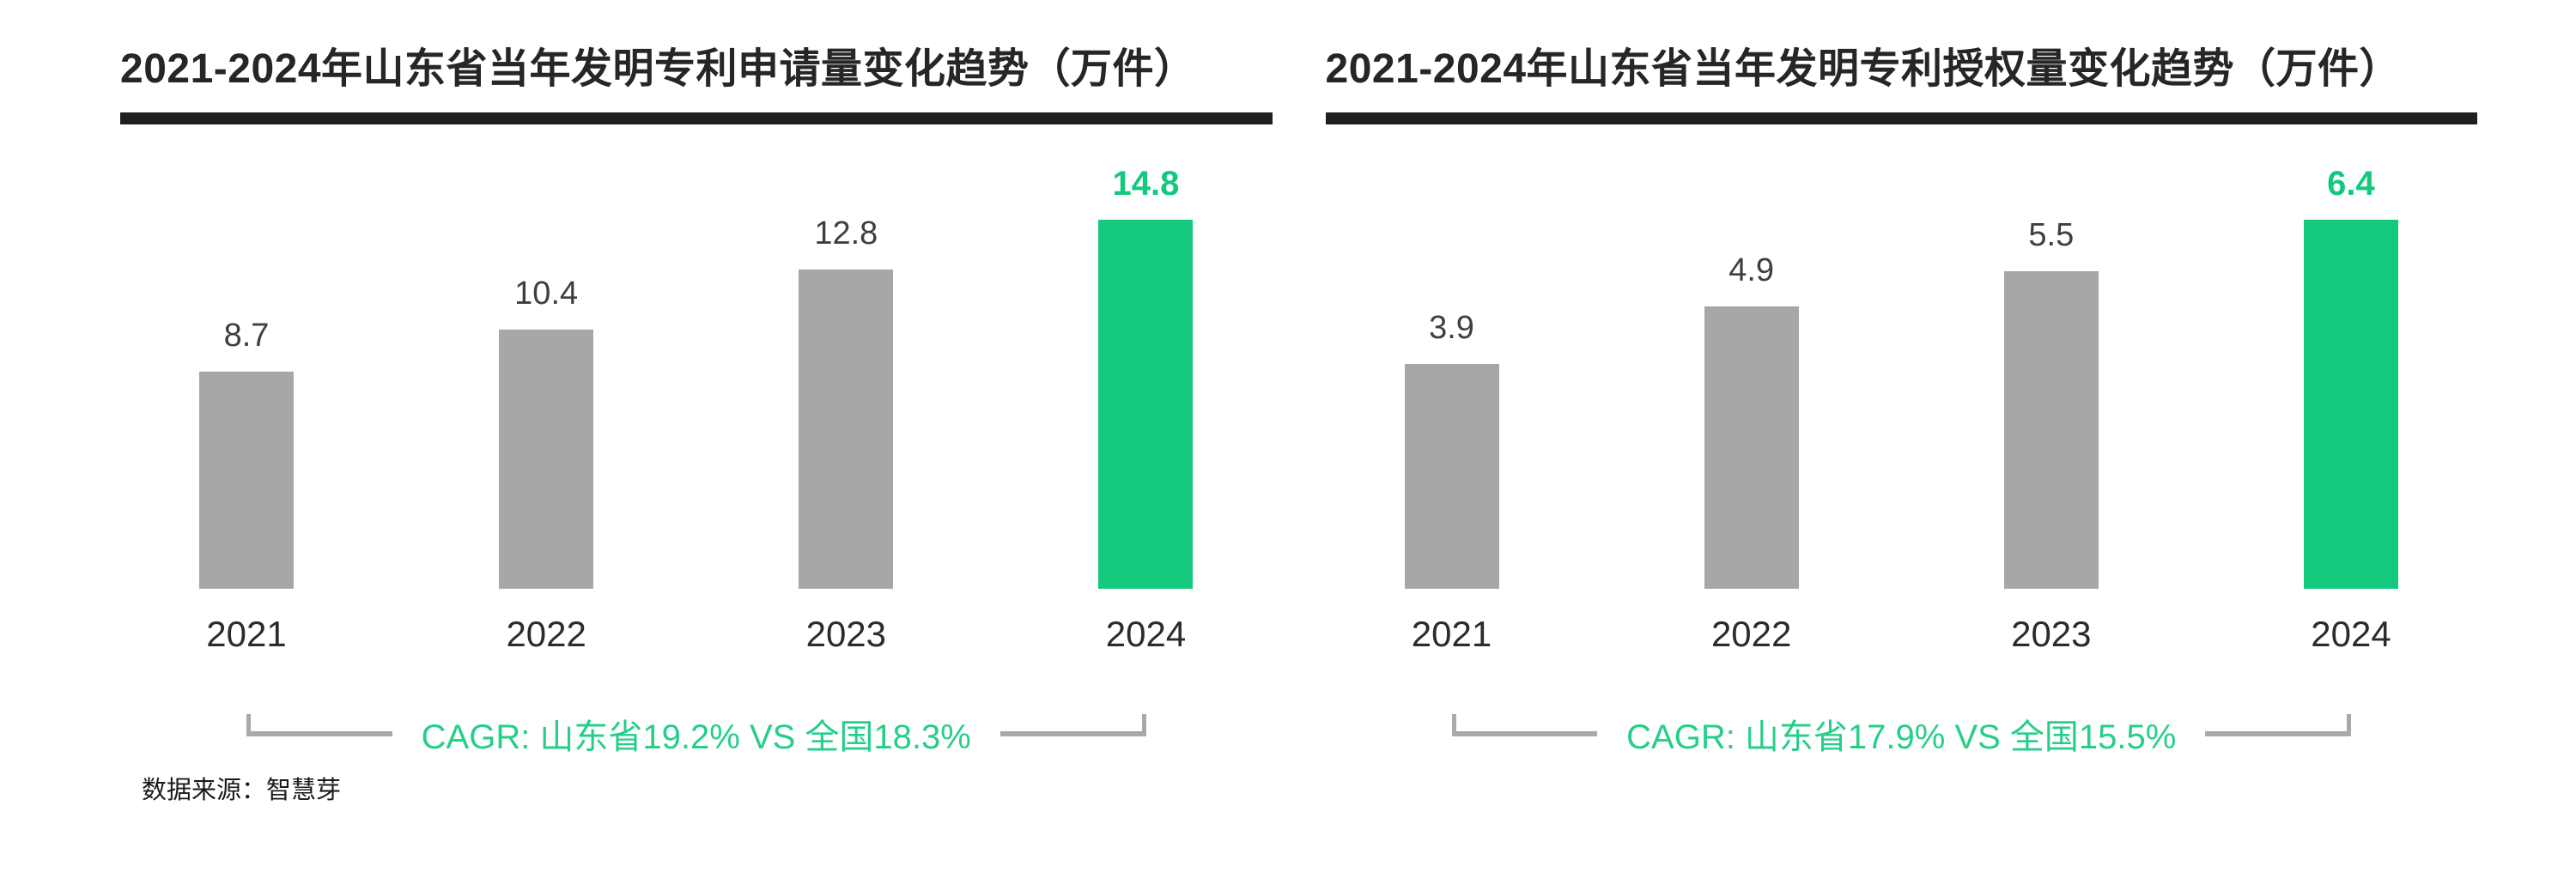  I want to click on bar-value-label: 8.7, so click(247, 336).